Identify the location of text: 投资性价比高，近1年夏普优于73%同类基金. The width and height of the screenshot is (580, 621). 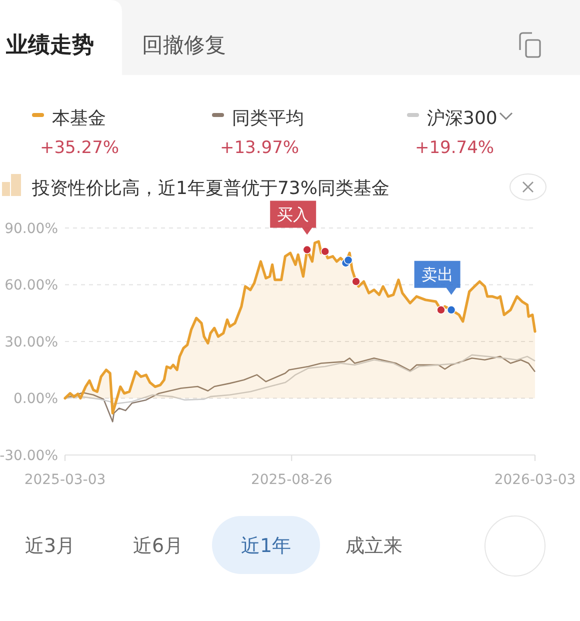
(210, 188).